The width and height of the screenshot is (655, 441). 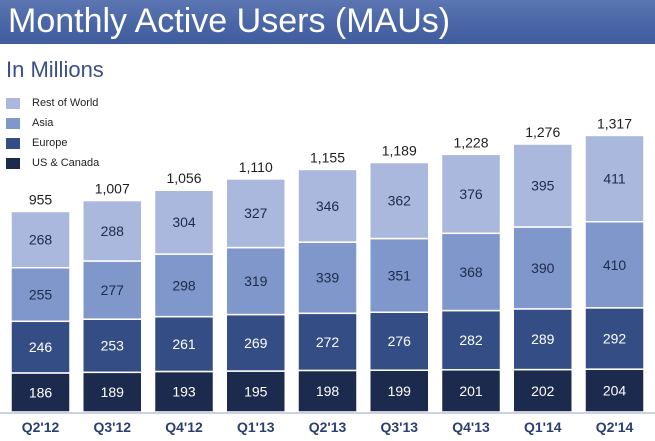 I want to click on bar-total-label: 1,110, so click(x=256, y=167).